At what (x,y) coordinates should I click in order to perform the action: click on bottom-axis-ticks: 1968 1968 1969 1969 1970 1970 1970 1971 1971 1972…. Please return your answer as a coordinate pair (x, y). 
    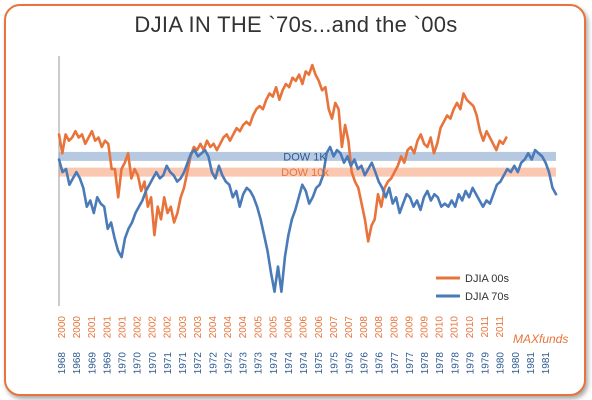
    Looking at the image, I should click on (304, 363).